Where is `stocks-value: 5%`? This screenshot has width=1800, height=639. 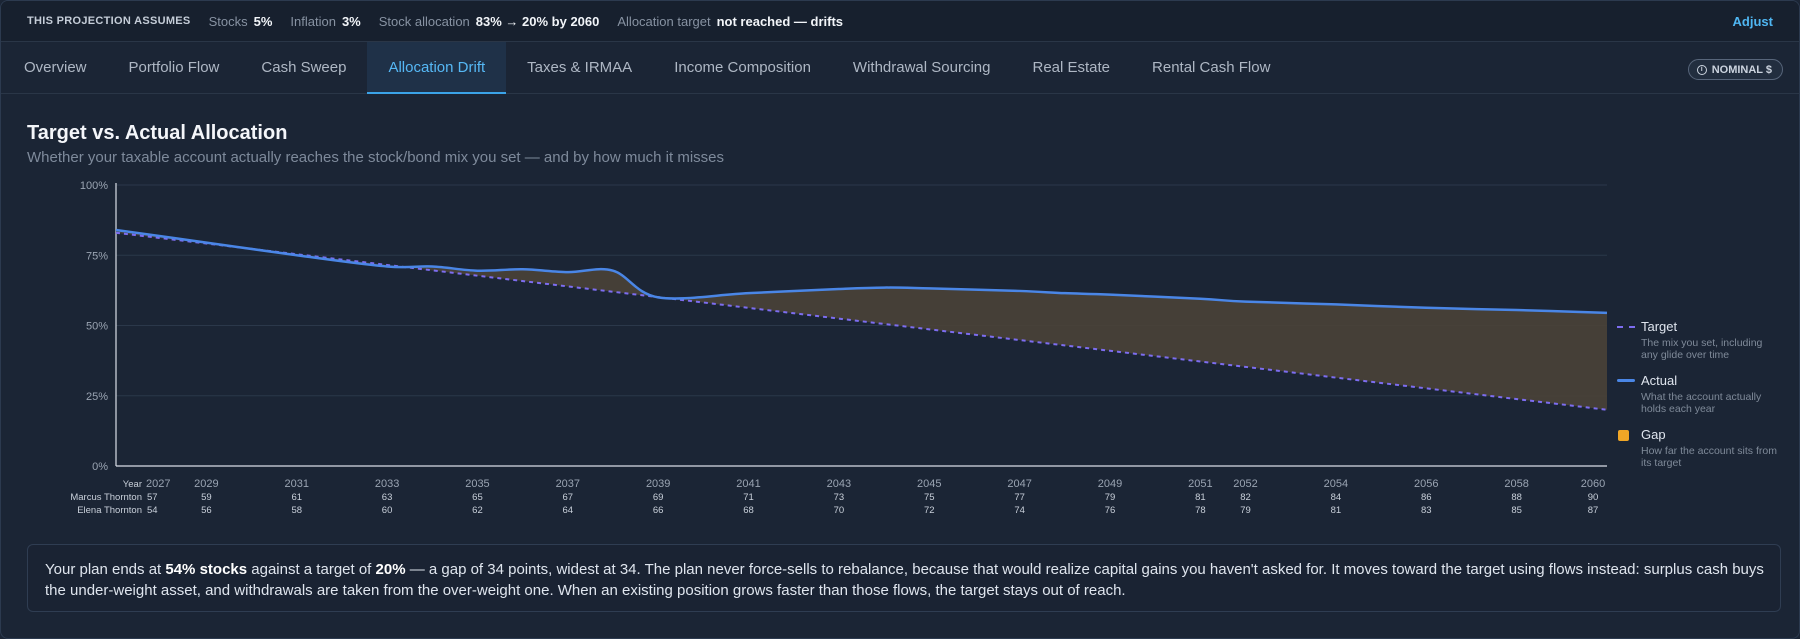
stocks-value: 5% is located at coordinates (263, 21).